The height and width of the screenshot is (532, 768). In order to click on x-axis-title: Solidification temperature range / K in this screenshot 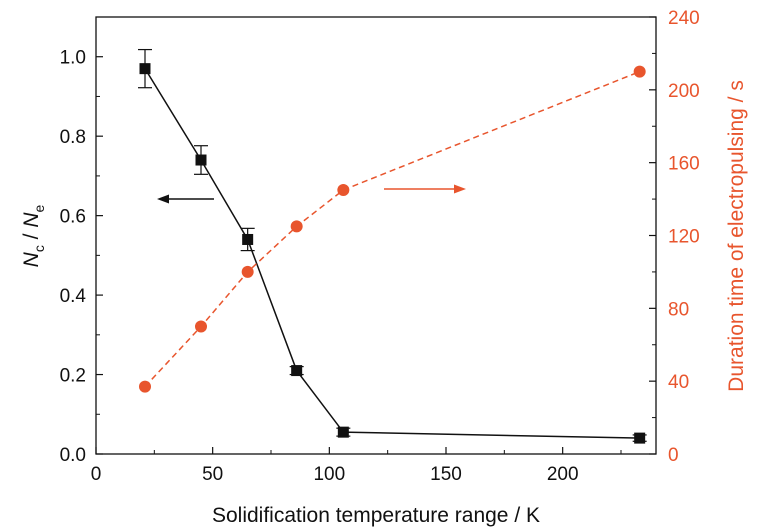, I will do `click(376, 515)`.